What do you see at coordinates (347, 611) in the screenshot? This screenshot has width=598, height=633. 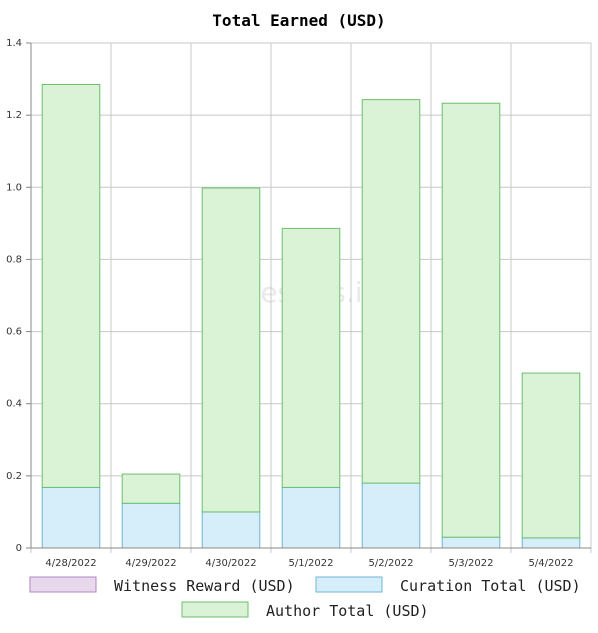 I see `legend-label: Author Total (USD)` at bounding box center [347, 611].